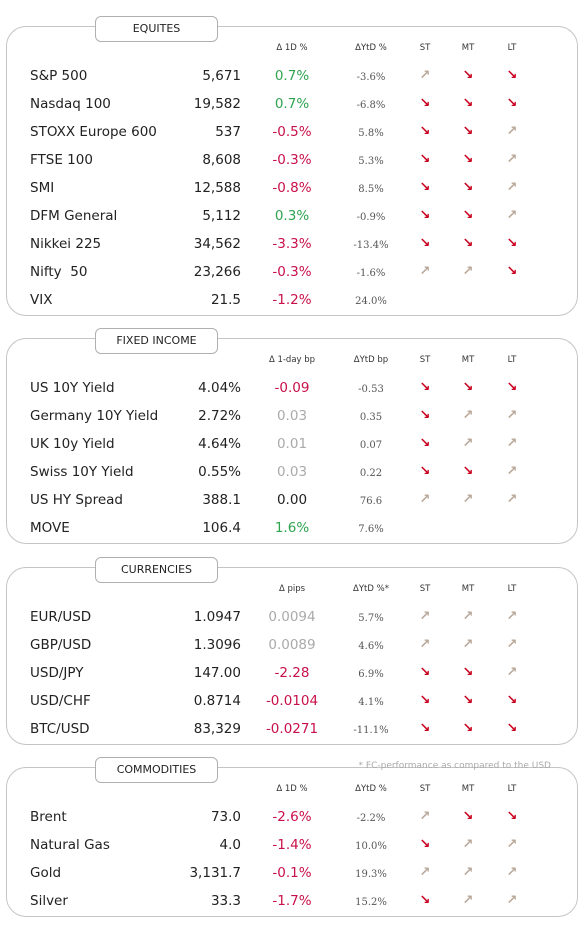 The width and height of the screenshot is (586, 951). What do you see at coordinates (221, 76) in the screenshot?
I see `instrument-value: 5,671` at bounding box center [221, 76].